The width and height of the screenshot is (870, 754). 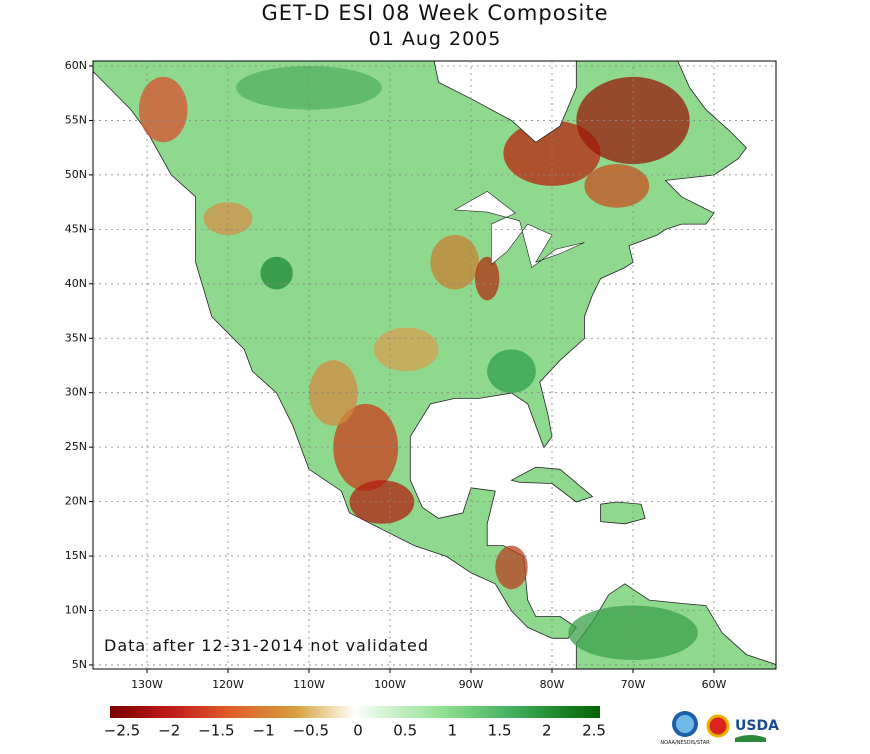 I want to click on colorbar-label: −2.5, so click(x=122, y=731).